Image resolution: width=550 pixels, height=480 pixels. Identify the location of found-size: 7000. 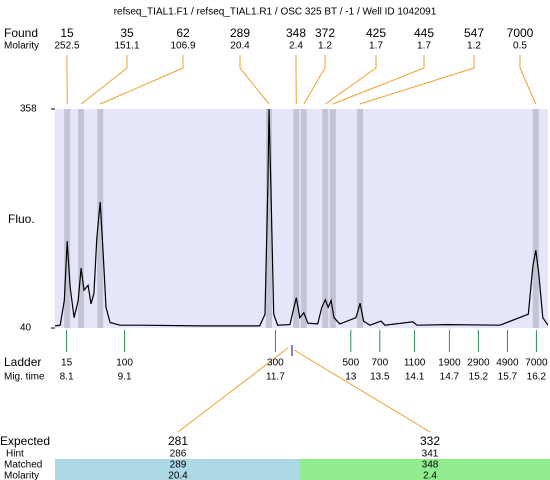
(520, 33).